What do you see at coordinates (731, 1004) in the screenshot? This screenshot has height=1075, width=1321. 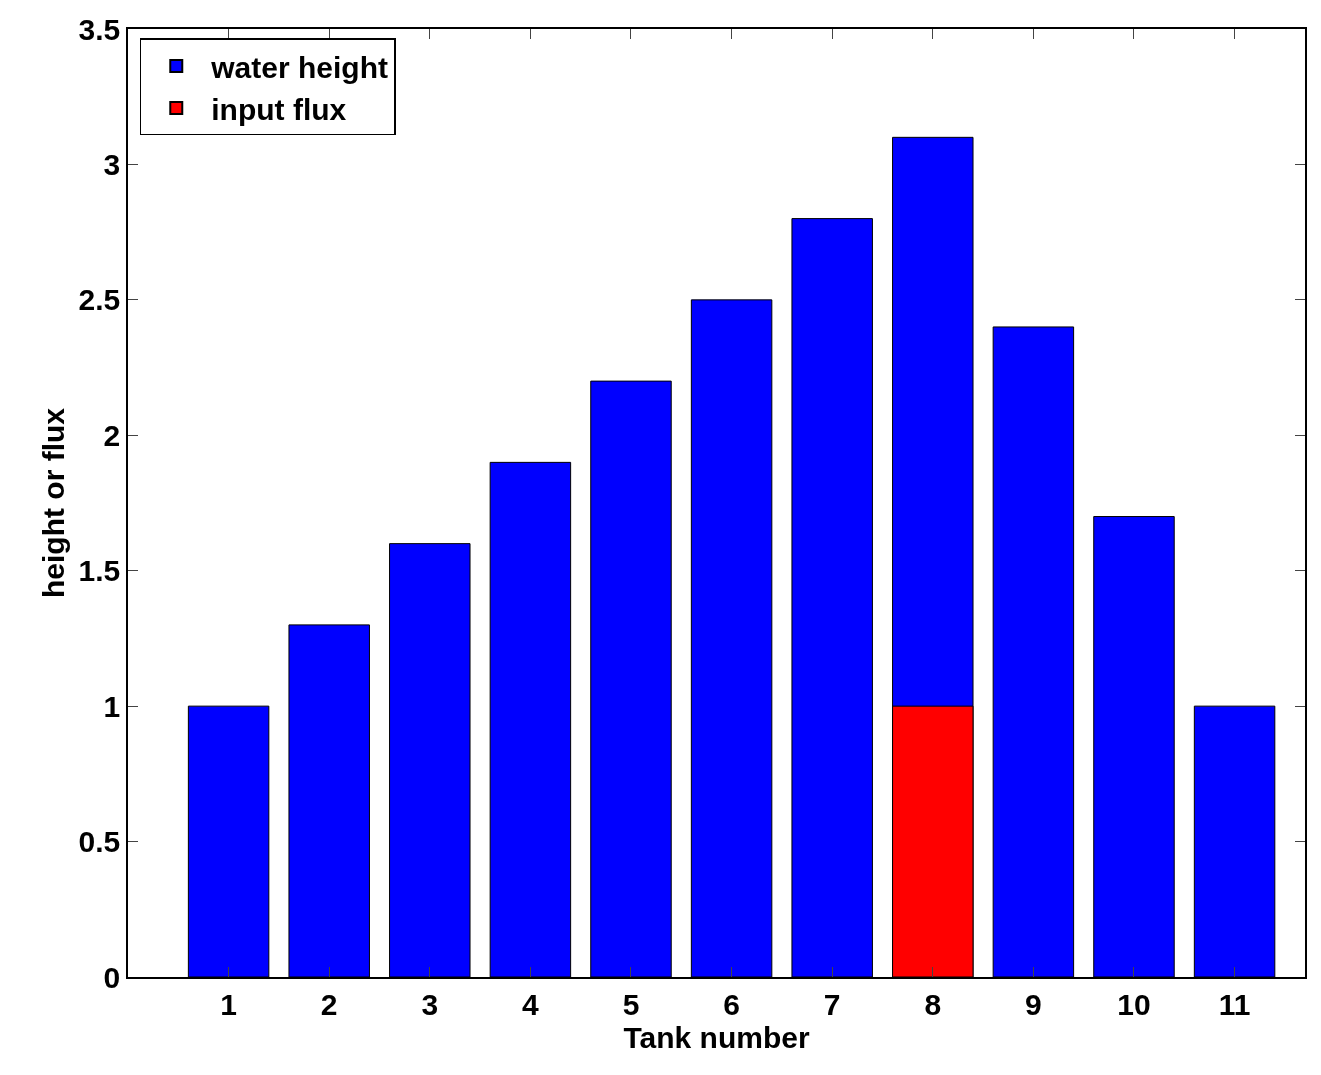 I see `x-tick-label: 6` at bounding box center [731, 1004].